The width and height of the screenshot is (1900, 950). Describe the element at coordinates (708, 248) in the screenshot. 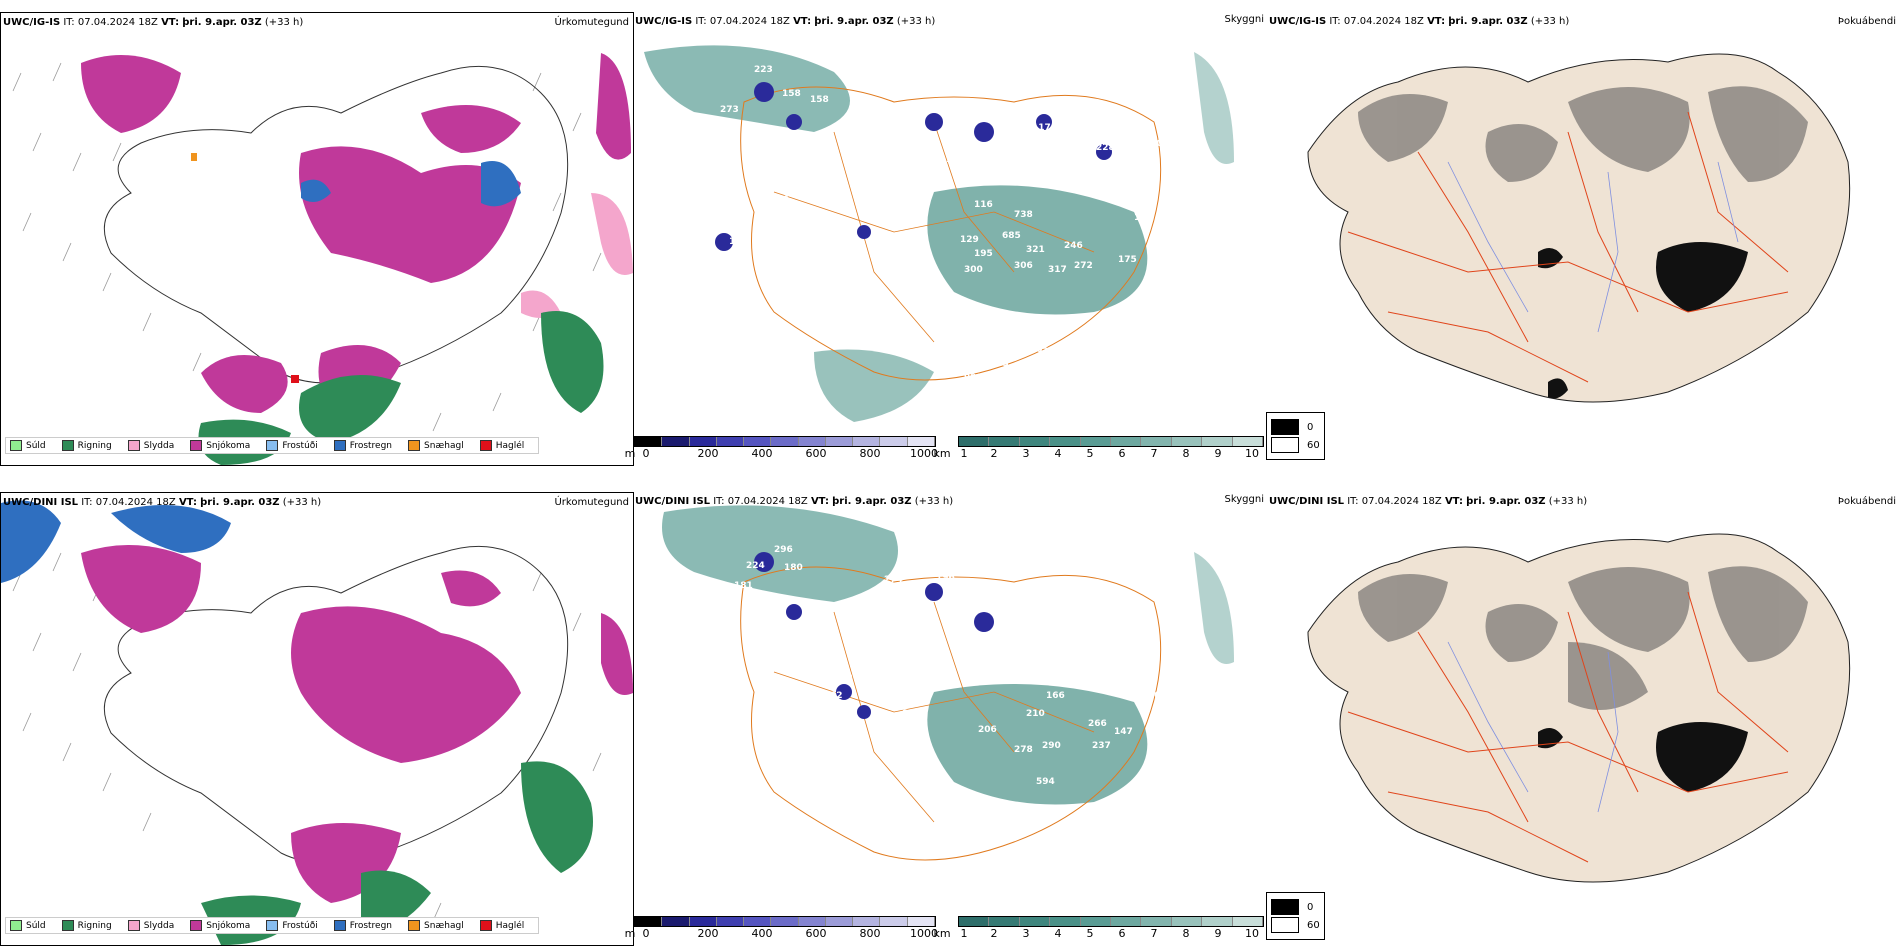

I see `svg-text: 73` at that location.